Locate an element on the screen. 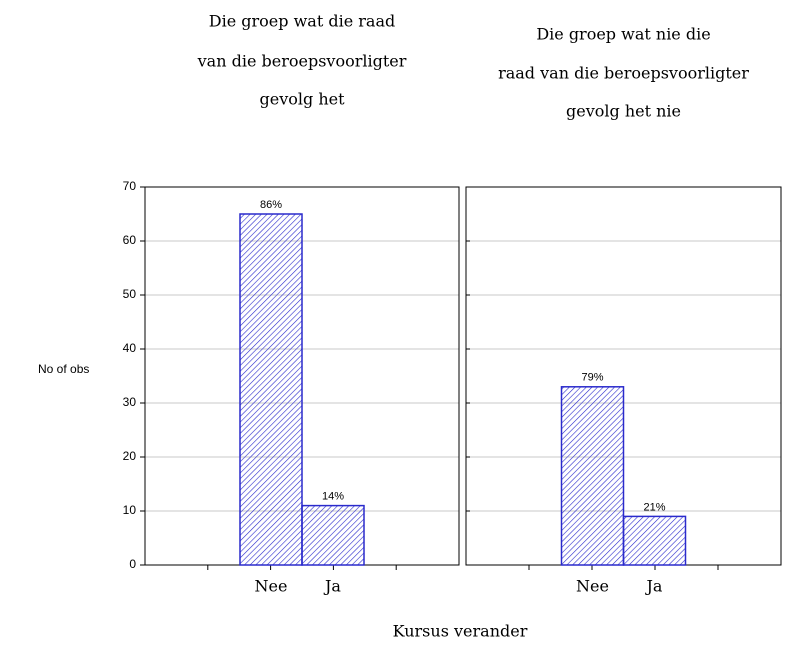 This screenshot has width=797, height=650. y-tick-label: 70 is located at coordinates (130, 186).